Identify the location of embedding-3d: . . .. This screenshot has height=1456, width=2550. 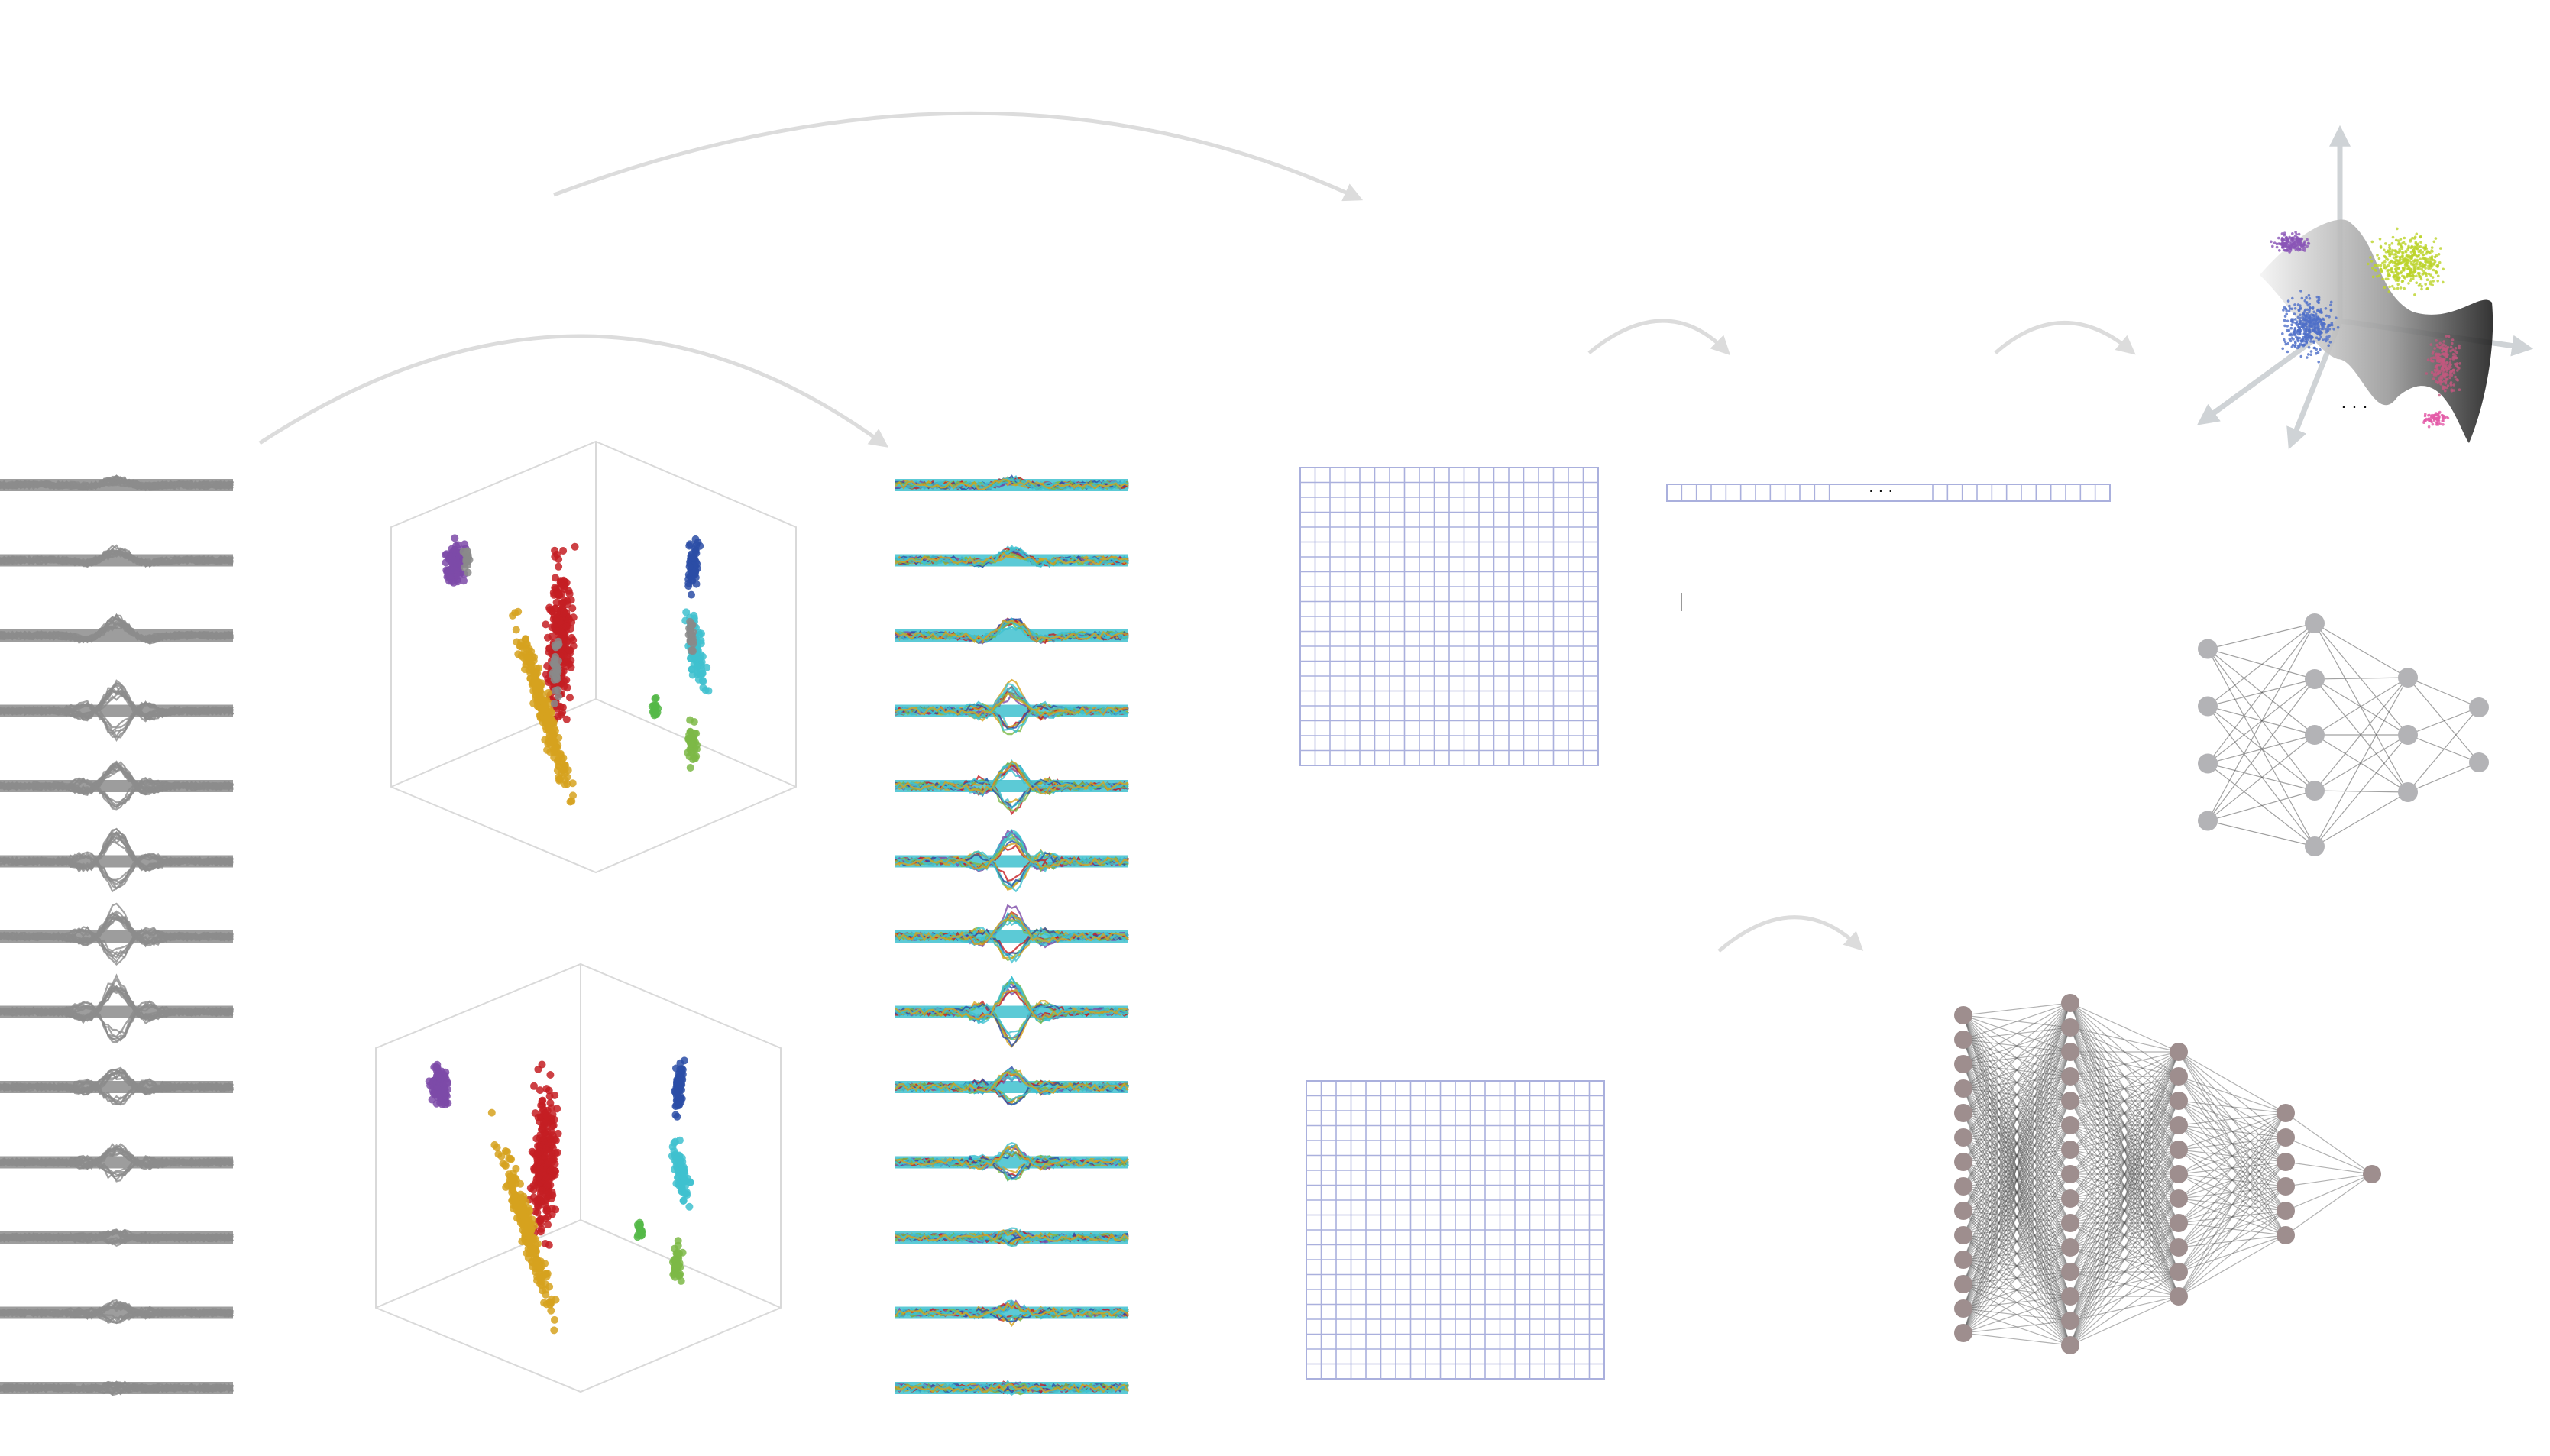
(2365, 287).